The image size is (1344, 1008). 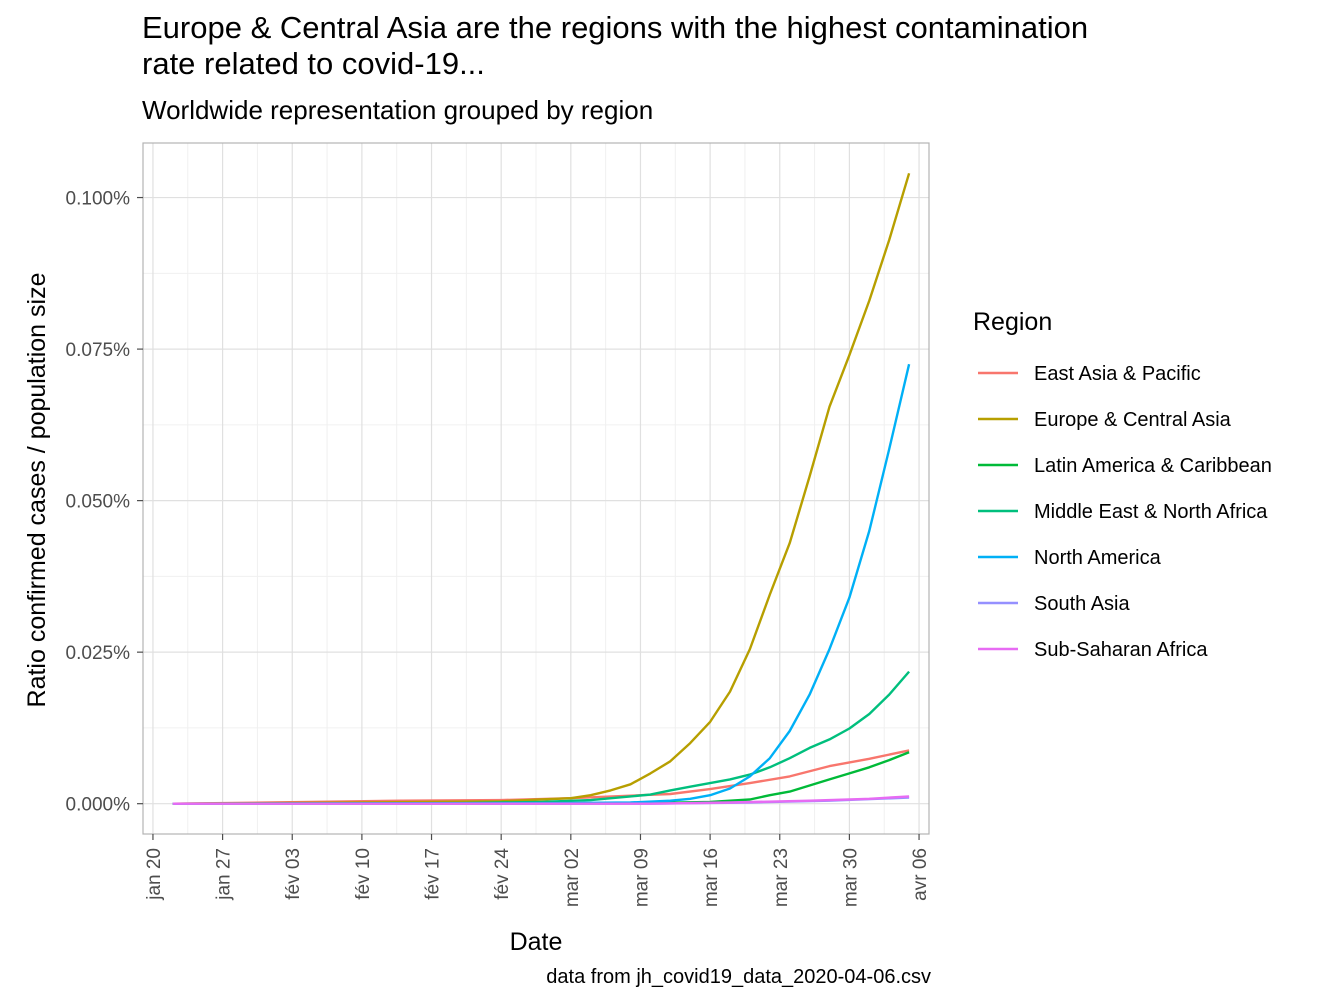 I want to click on legend-label: East Asia & Pacific, so click(x=1117, y=374).